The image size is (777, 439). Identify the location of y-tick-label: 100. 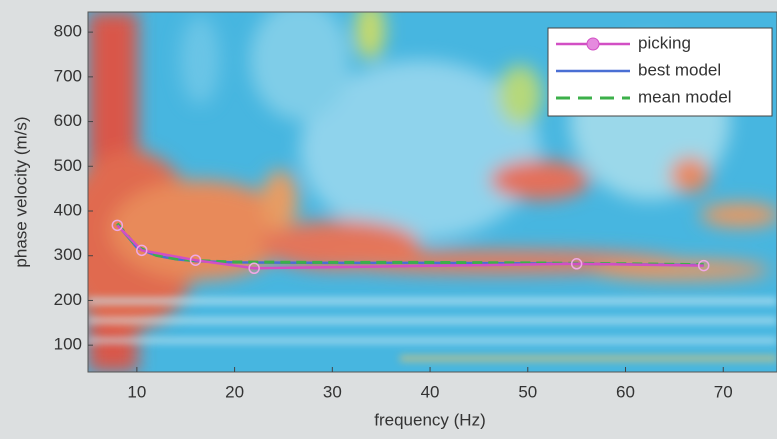
(68, 344).